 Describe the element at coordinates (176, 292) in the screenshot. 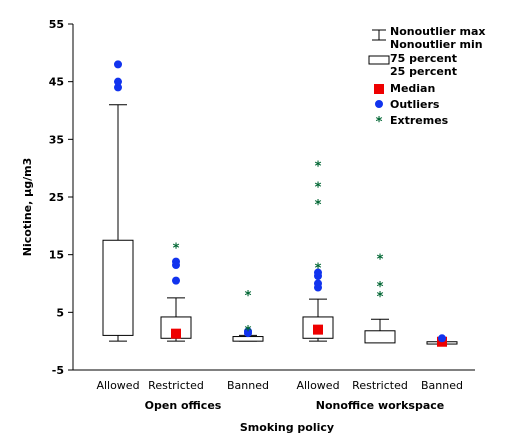

I see `box-group: *` at that location.